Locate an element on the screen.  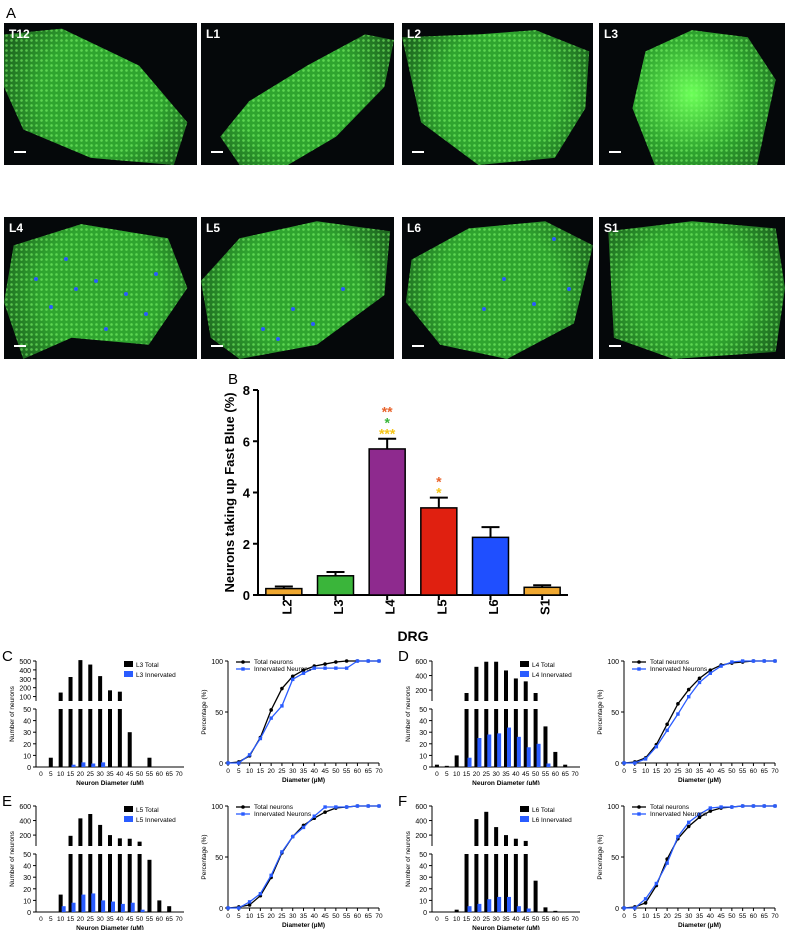
x-tick-label: 40 is located at coordinates (516, 774).